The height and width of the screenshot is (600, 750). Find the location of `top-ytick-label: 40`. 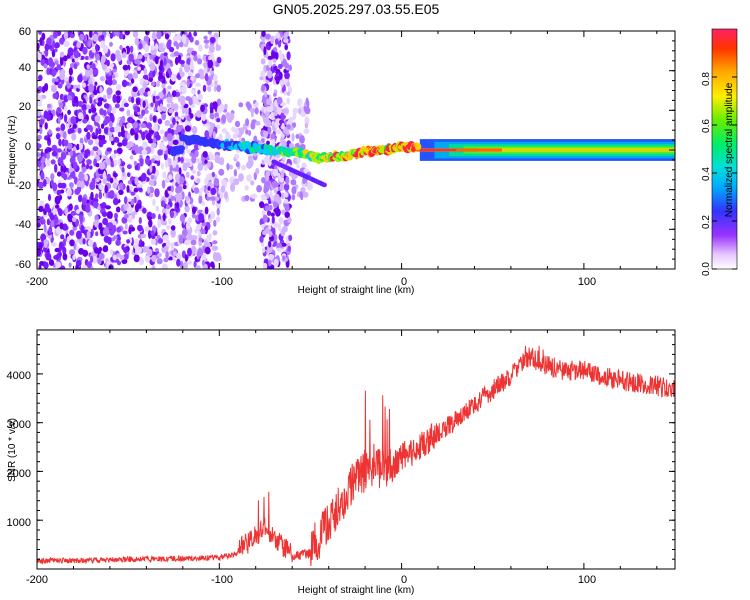

top-ytick-label: 40 is located at coordinates (25, 68).